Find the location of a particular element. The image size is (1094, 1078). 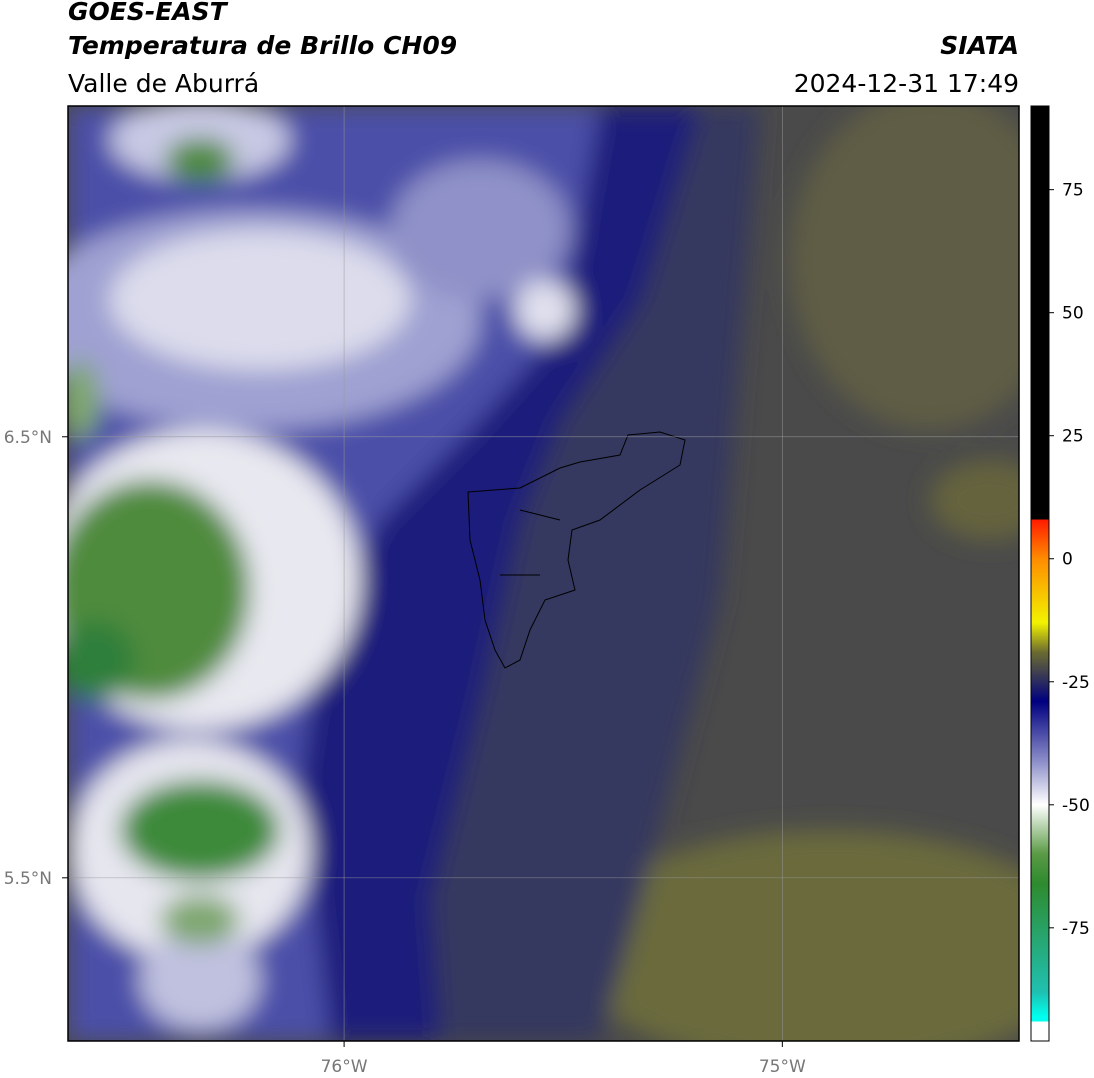

colorbar-fill is located at coordinates (1040, 573).